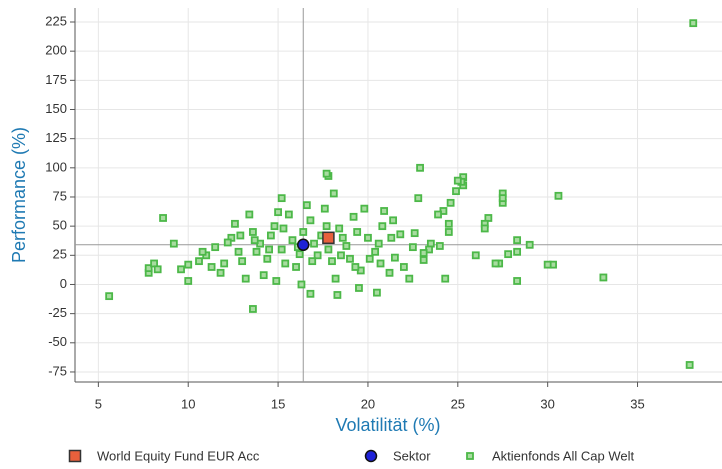 Image resolution: width=722 pixels, height=469 pixels. What do you see at coordinates (278, 403) in the screenshot?
I see `x-tick-label: 15` at bounding box center [278, 403].